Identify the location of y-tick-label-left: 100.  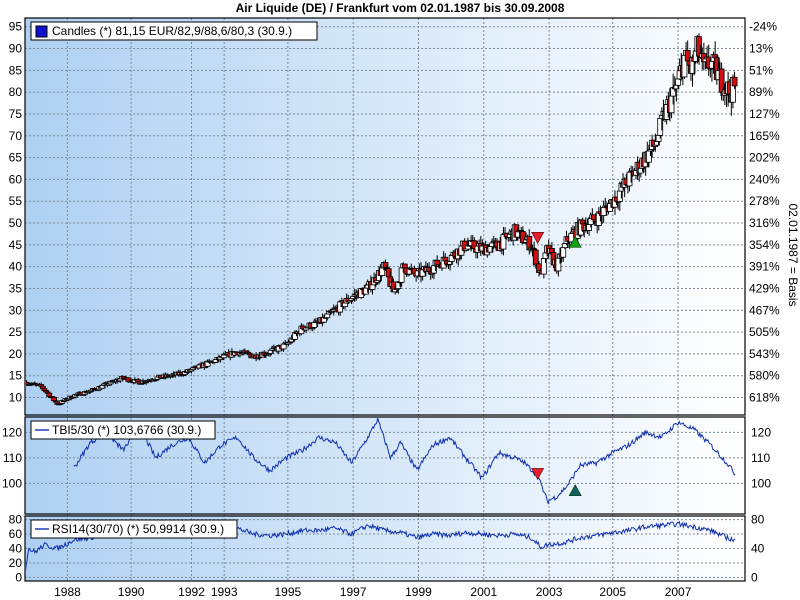
(12, 483).